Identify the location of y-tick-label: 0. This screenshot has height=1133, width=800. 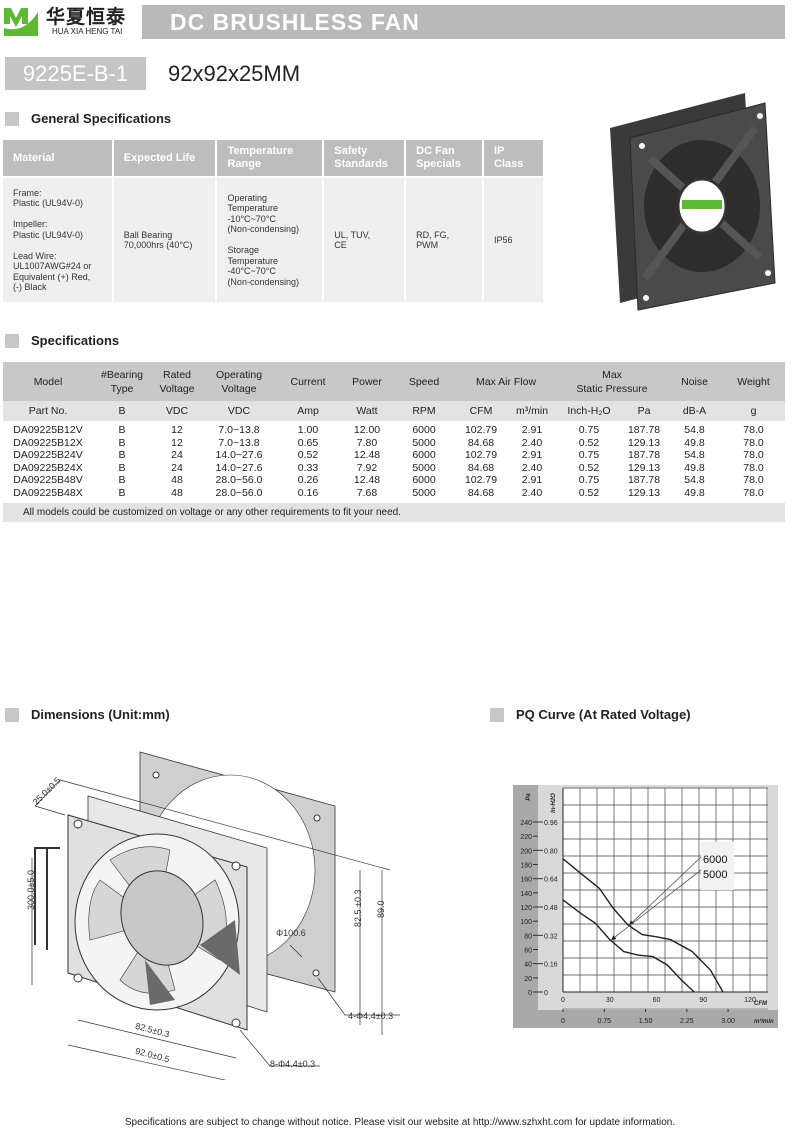
(530, 993).